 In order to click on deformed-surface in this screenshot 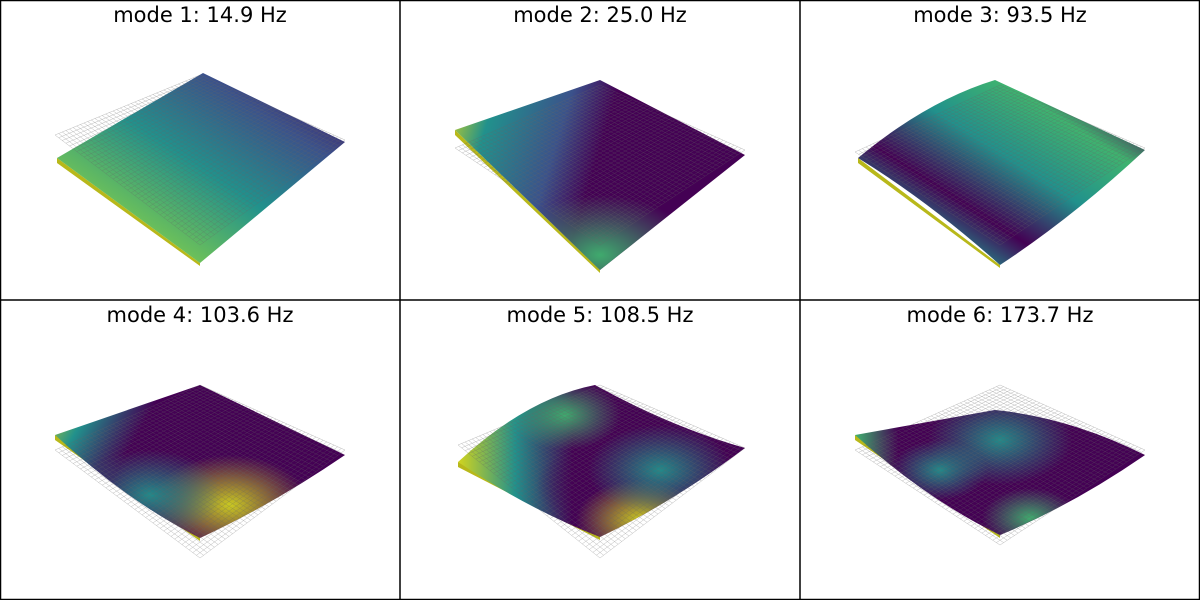, I will do `click(1001, 172)`.